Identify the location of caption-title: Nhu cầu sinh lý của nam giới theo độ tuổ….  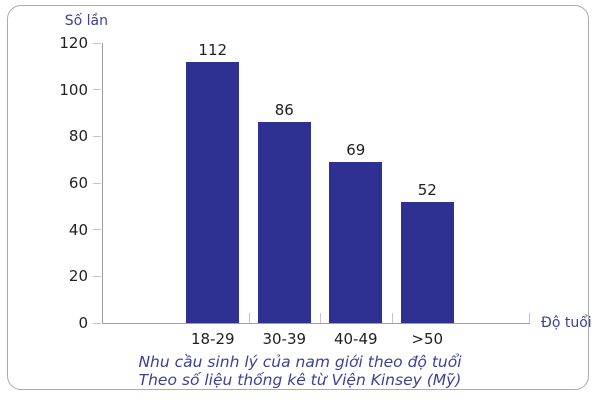
(300, 362).